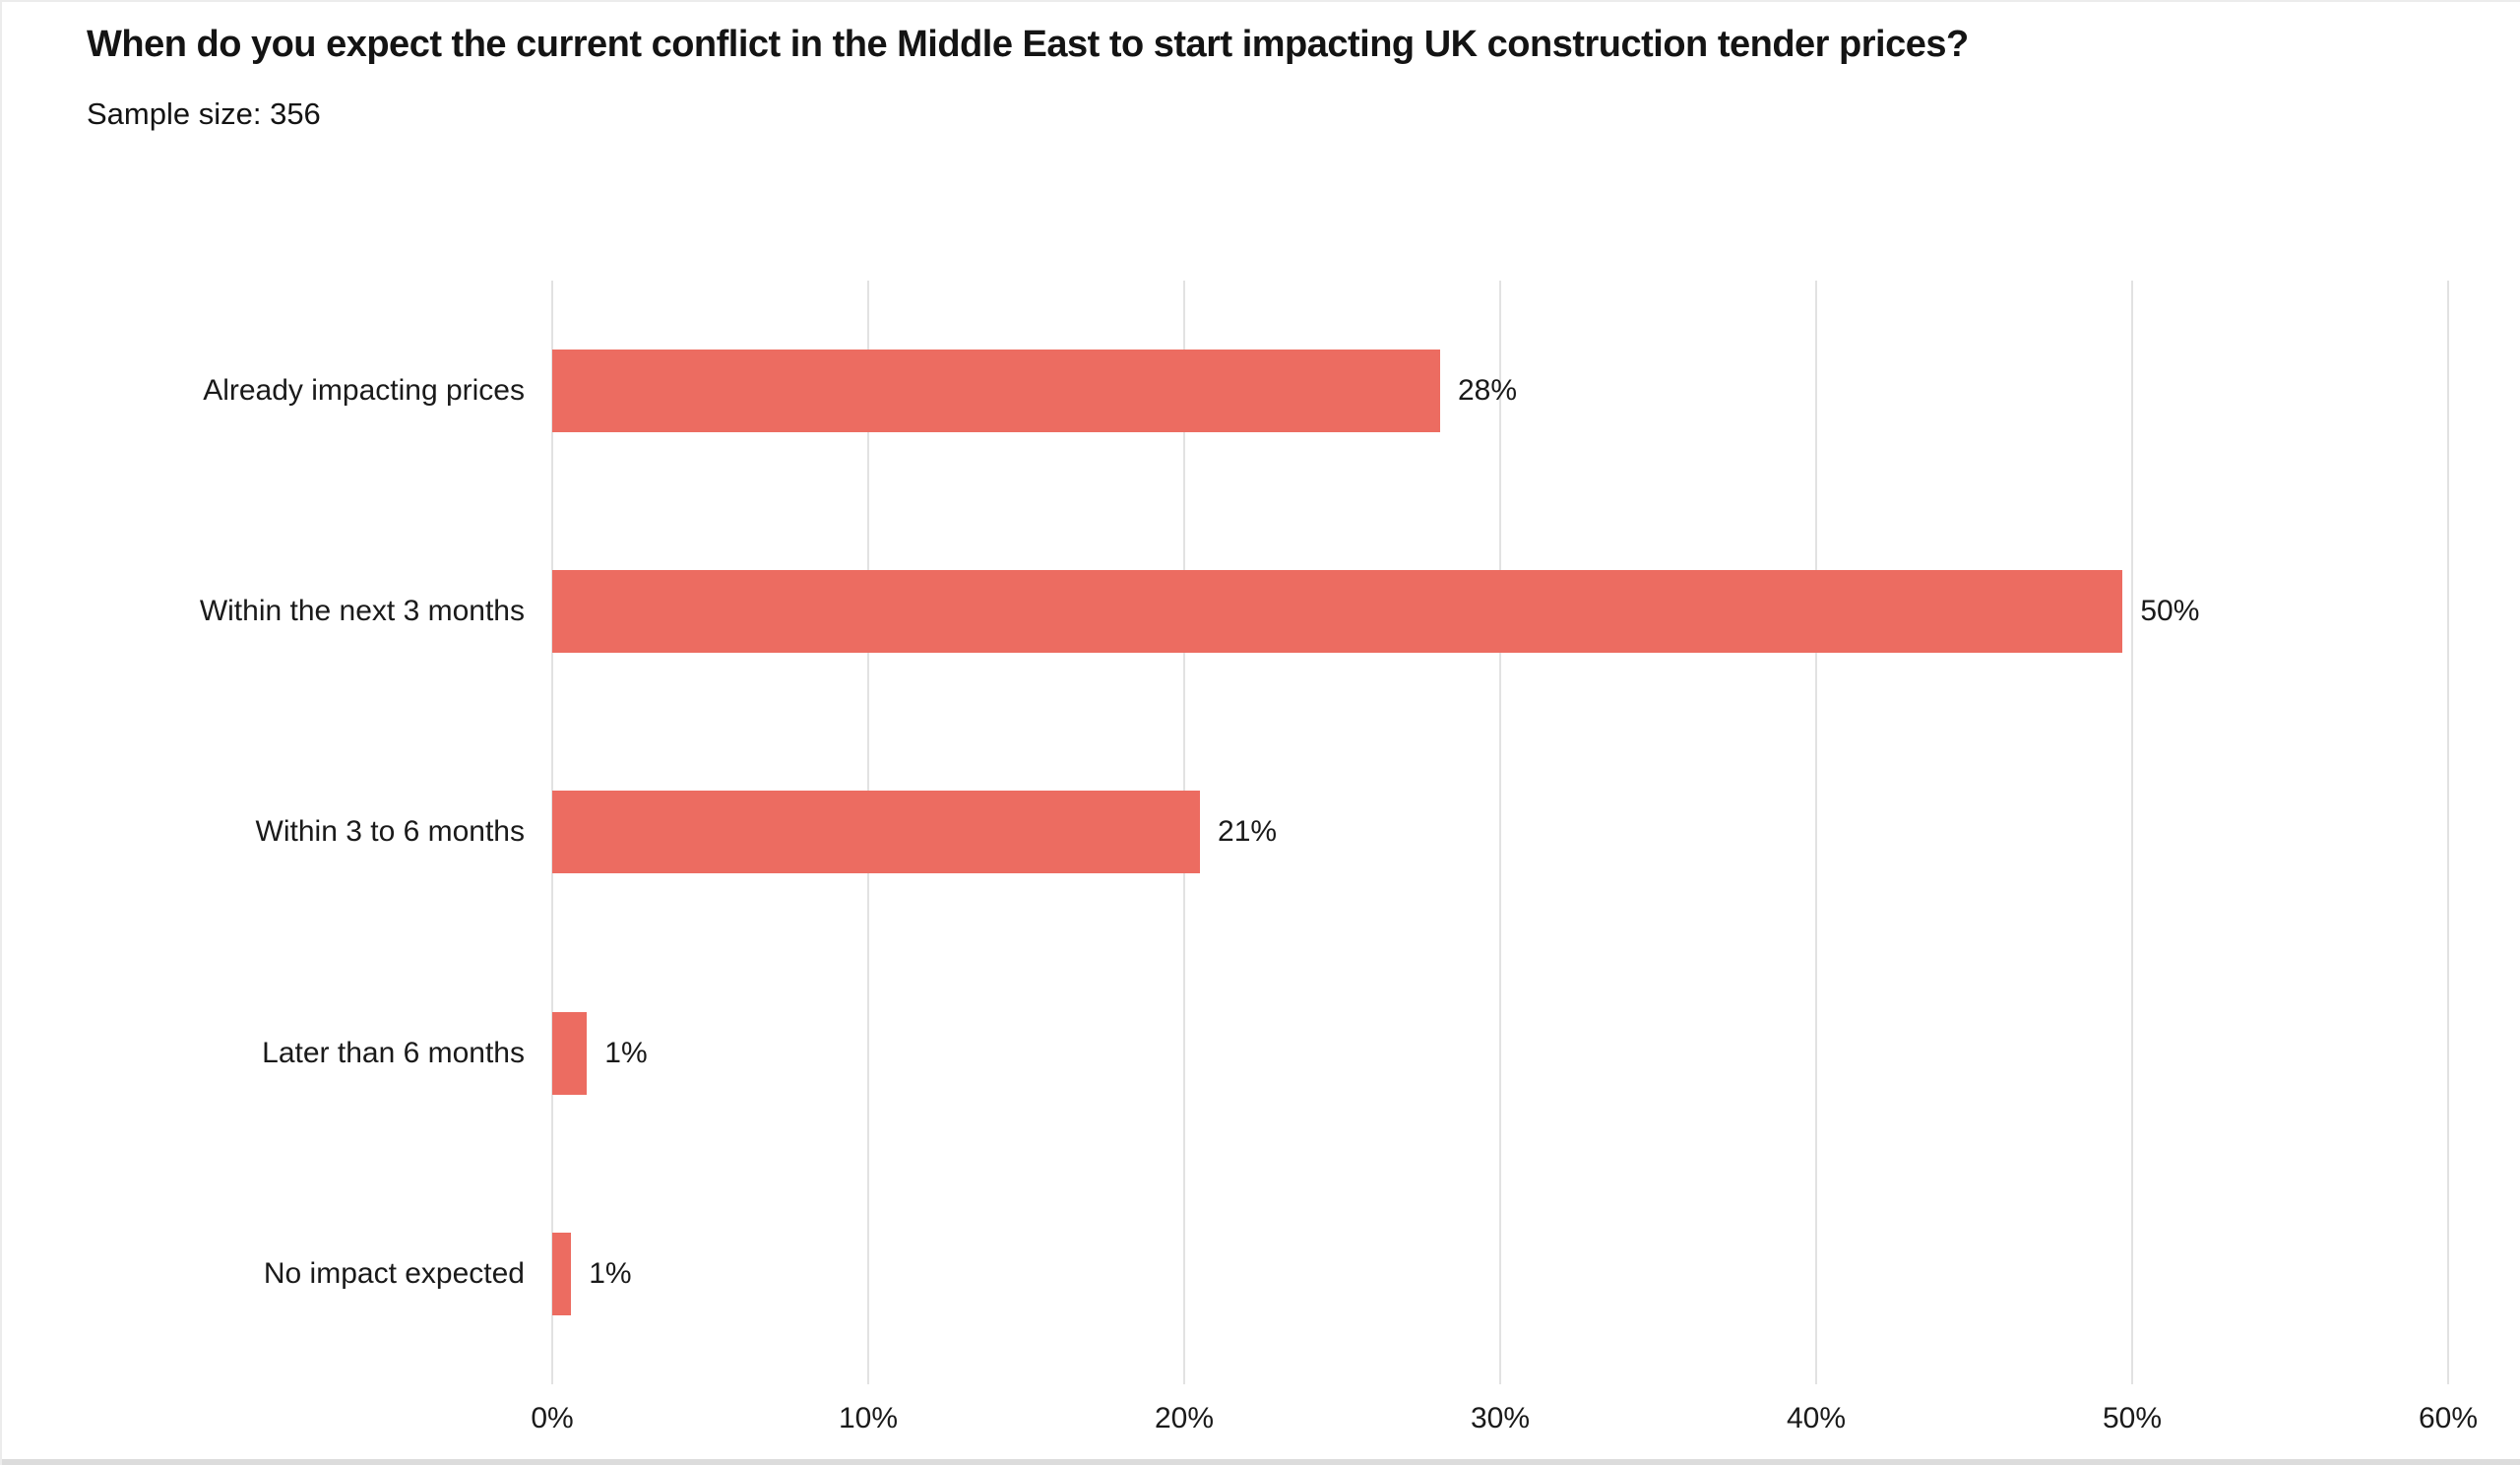  What do you see at coordinates (1816, 1418) in the screenshot?
I see `x-tick-label: 40%` at bounding box center [1816, 1418].